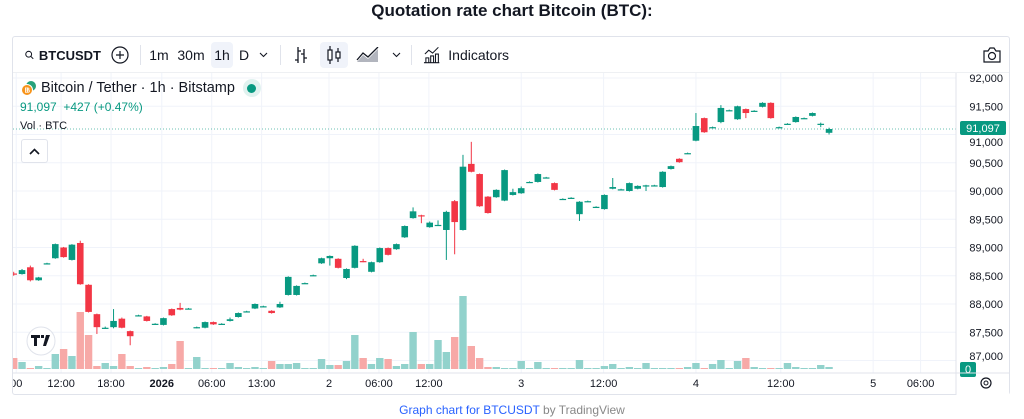  Describe the element at coordinates (431, 55) in the screenshot. I see `indicators-icon` at that location.